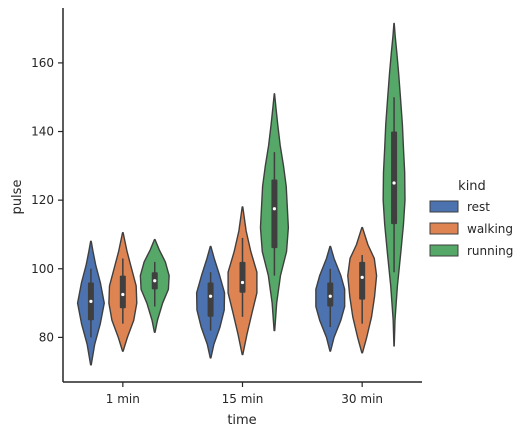  Describe the element at coordinates (490, 229) in the screenshot. I see `legend-label-walking: walking` at that location.